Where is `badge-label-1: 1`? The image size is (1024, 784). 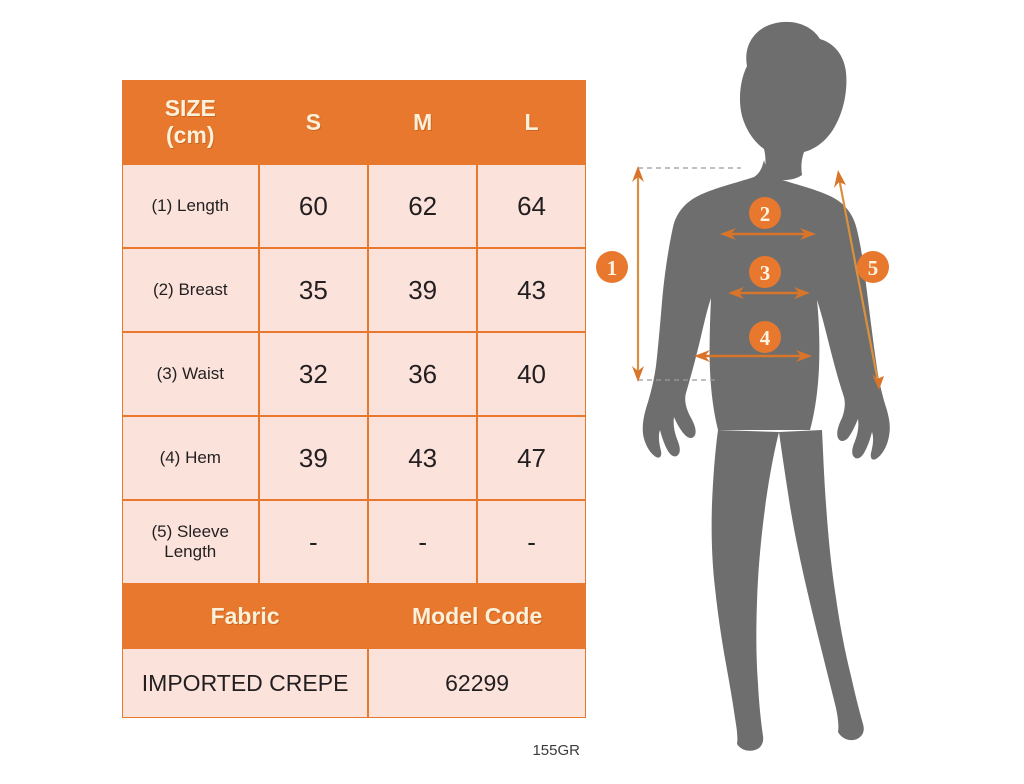
badge-label-1: 1 is located at coordinates (612, 268).